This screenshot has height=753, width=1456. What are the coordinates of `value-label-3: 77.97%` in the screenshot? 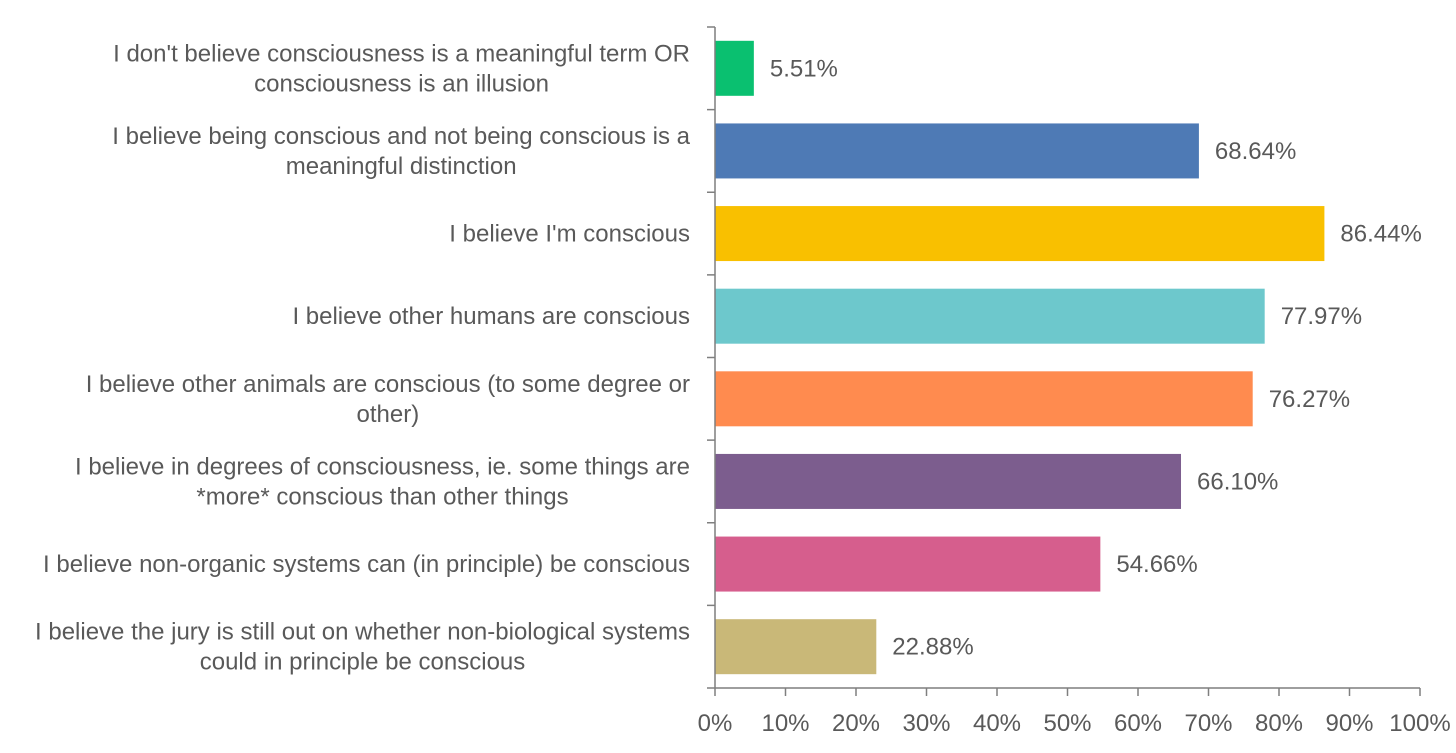 It's located at (1321, 316).